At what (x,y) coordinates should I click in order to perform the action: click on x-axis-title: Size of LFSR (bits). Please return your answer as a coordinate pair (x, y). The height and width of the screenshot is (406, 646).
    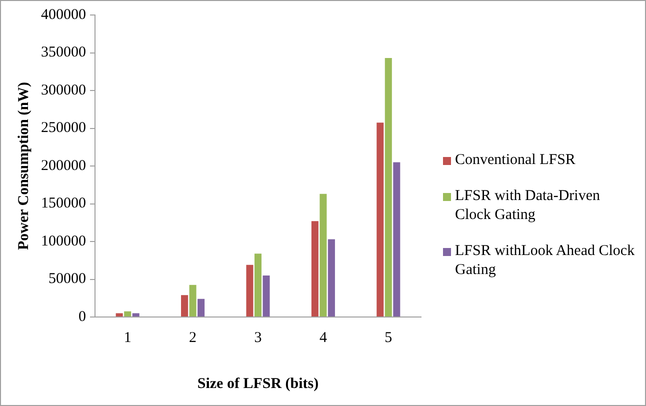
    Looking at the image, I should click on (258, 384).